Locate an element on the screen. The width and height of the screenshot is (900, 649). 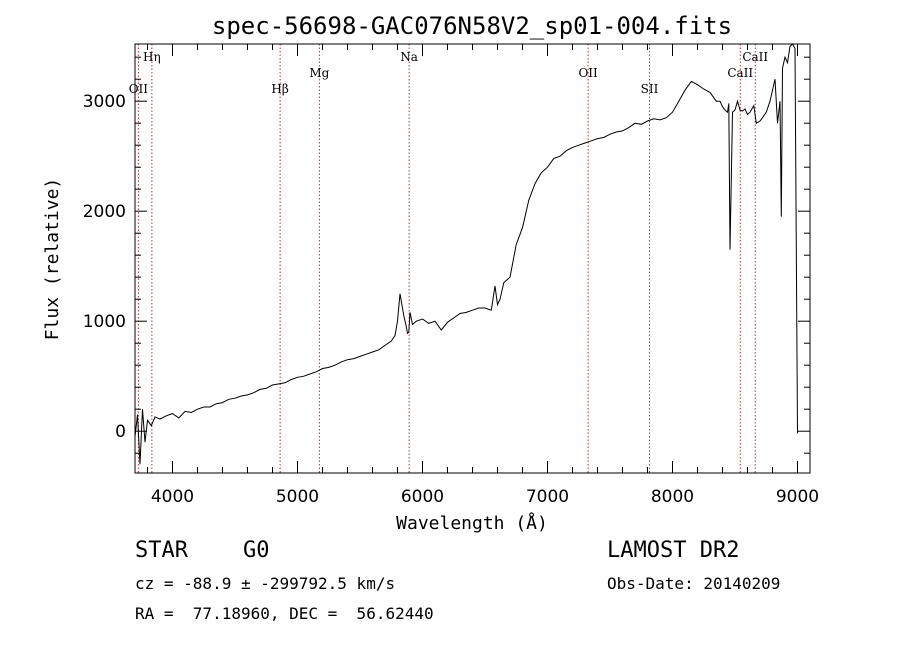
x-tick-label: 7000 is located at coordinates (547, 497).